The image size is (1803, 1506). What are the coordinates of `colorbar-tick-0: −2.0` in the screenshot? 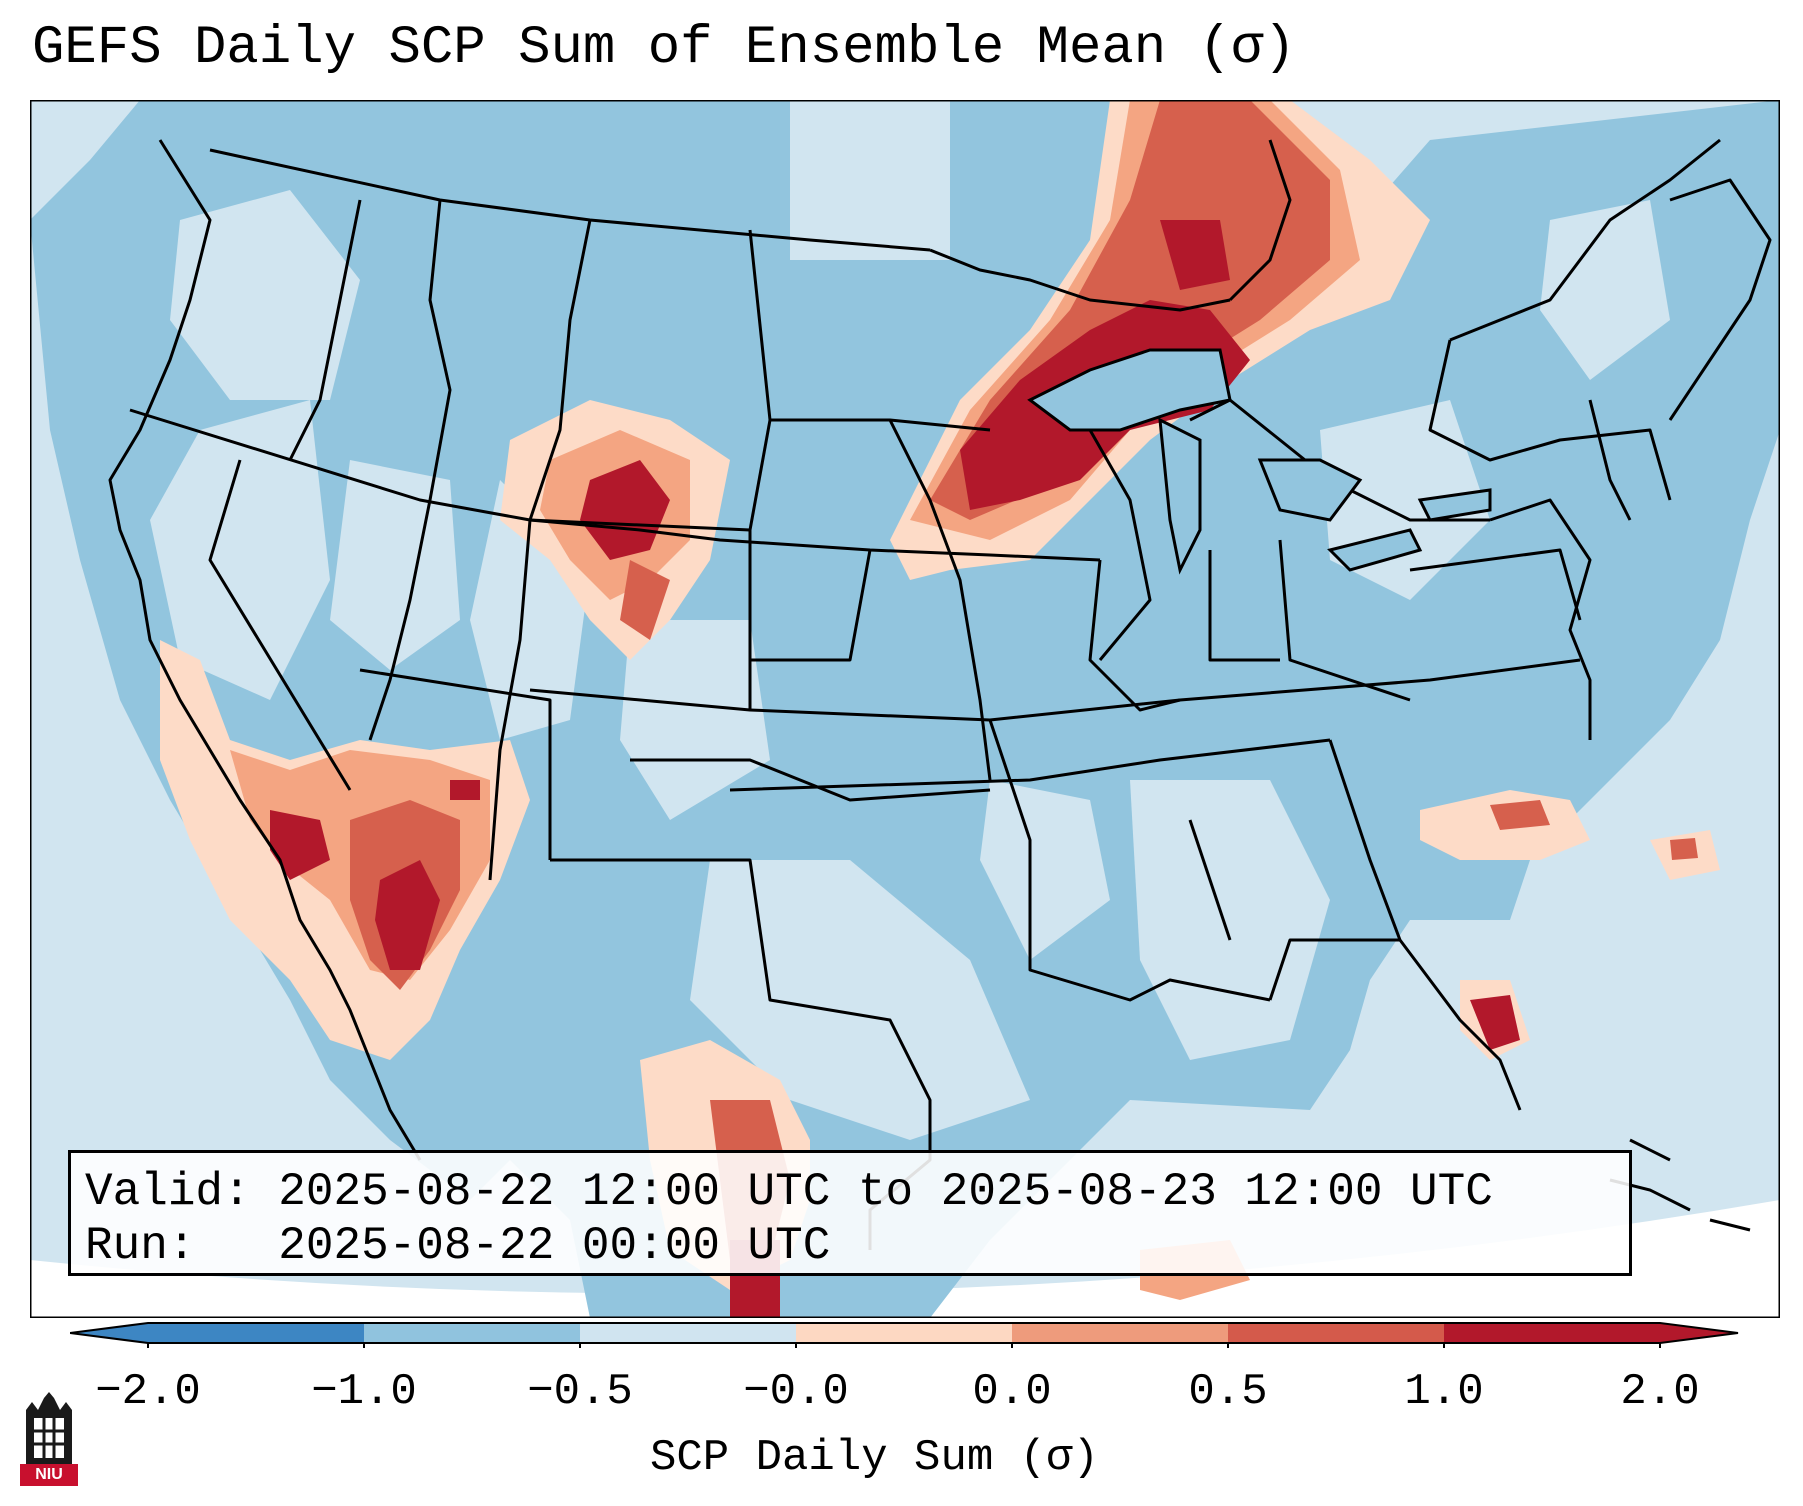 It's located at (148, 1392).